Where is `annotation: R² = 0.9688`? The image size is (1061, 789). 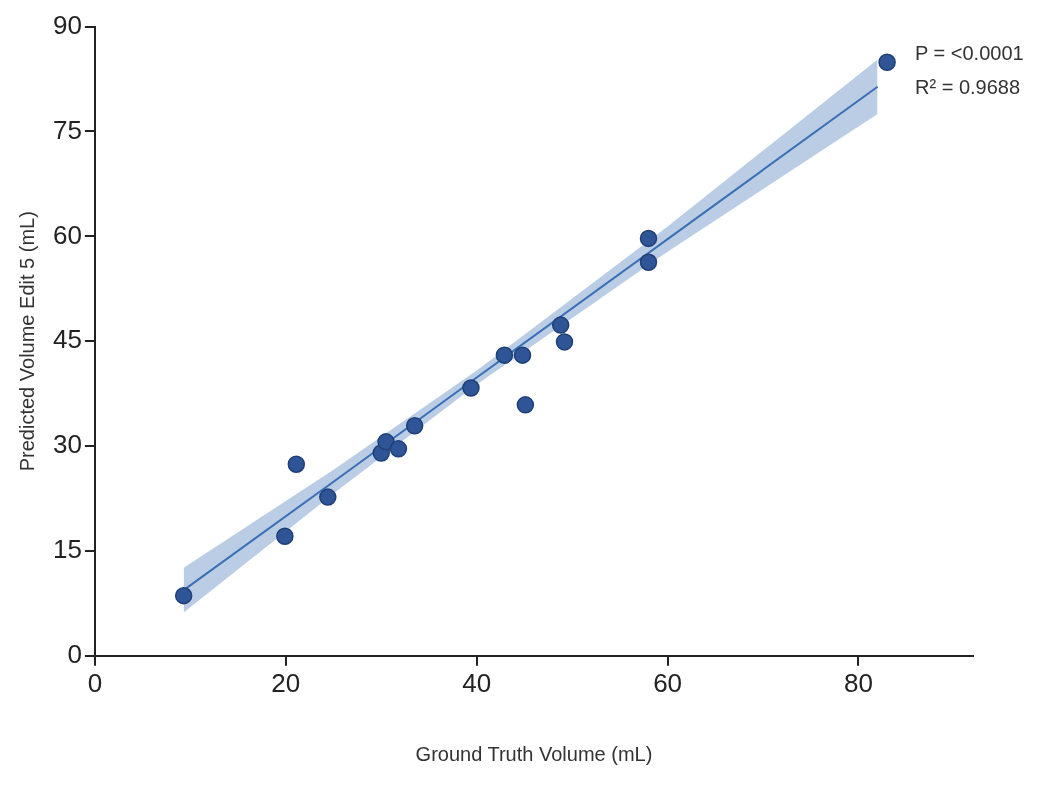 annotation: R² = 0.9688 is located at coordinates (968, 87).